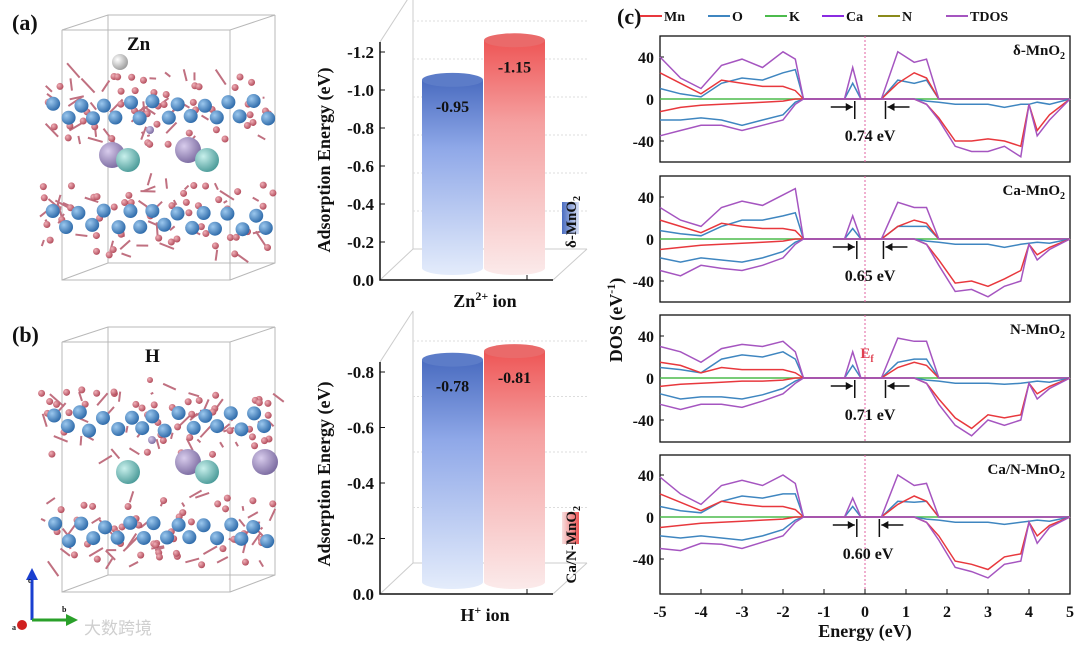  Describe the element at coordinates (452, 107) in the screenshot. I see `bar-value-label: -0.95` at that location.